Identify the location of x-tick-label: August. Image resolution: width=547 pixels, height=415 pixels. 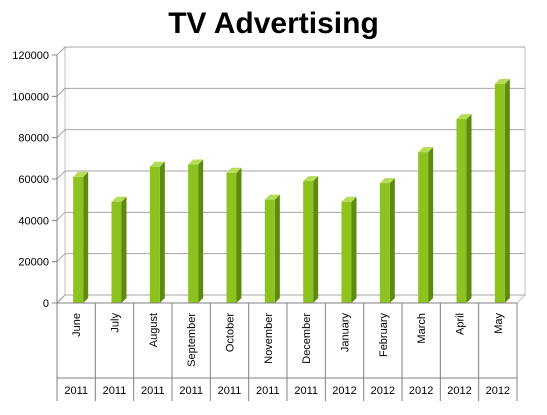
(154, 330).